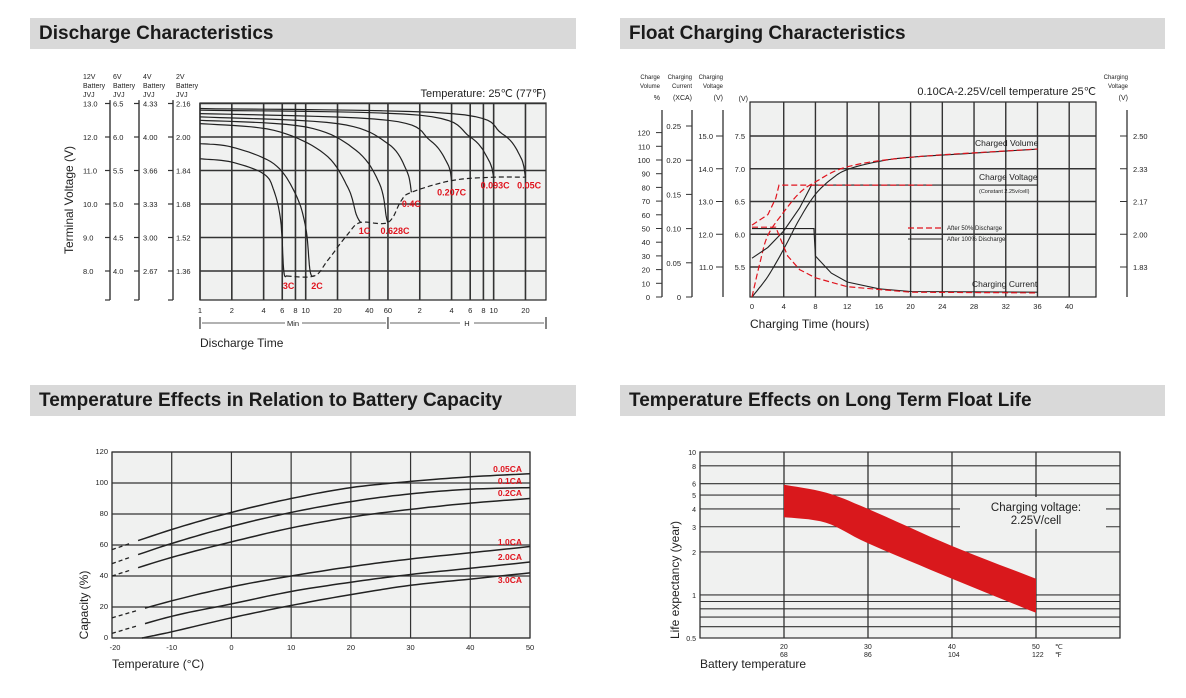 The image size is (1186, 698). I want to click on float-volume-axis-header: Charge, so click(650, 78).